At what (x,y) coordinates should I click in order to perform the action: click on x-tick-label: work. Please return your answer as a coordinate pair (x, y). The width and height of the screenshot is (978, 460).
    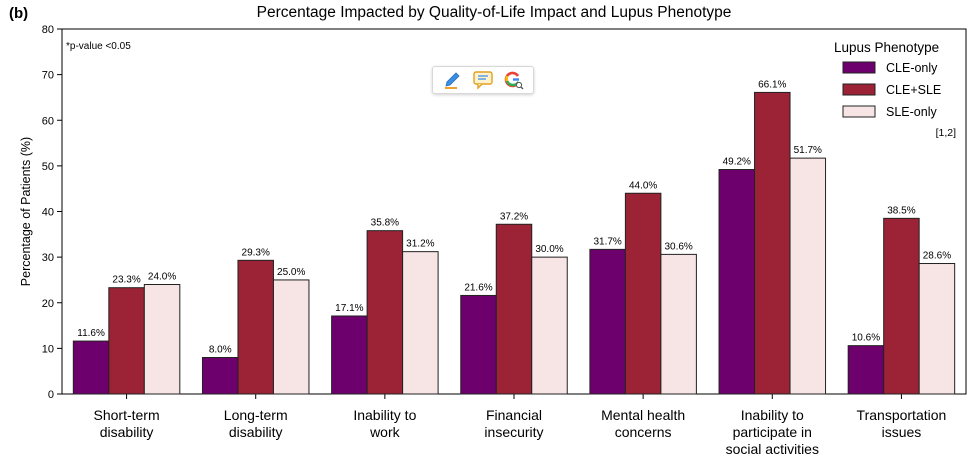
    Looking at the image, I should click on (385, 432).